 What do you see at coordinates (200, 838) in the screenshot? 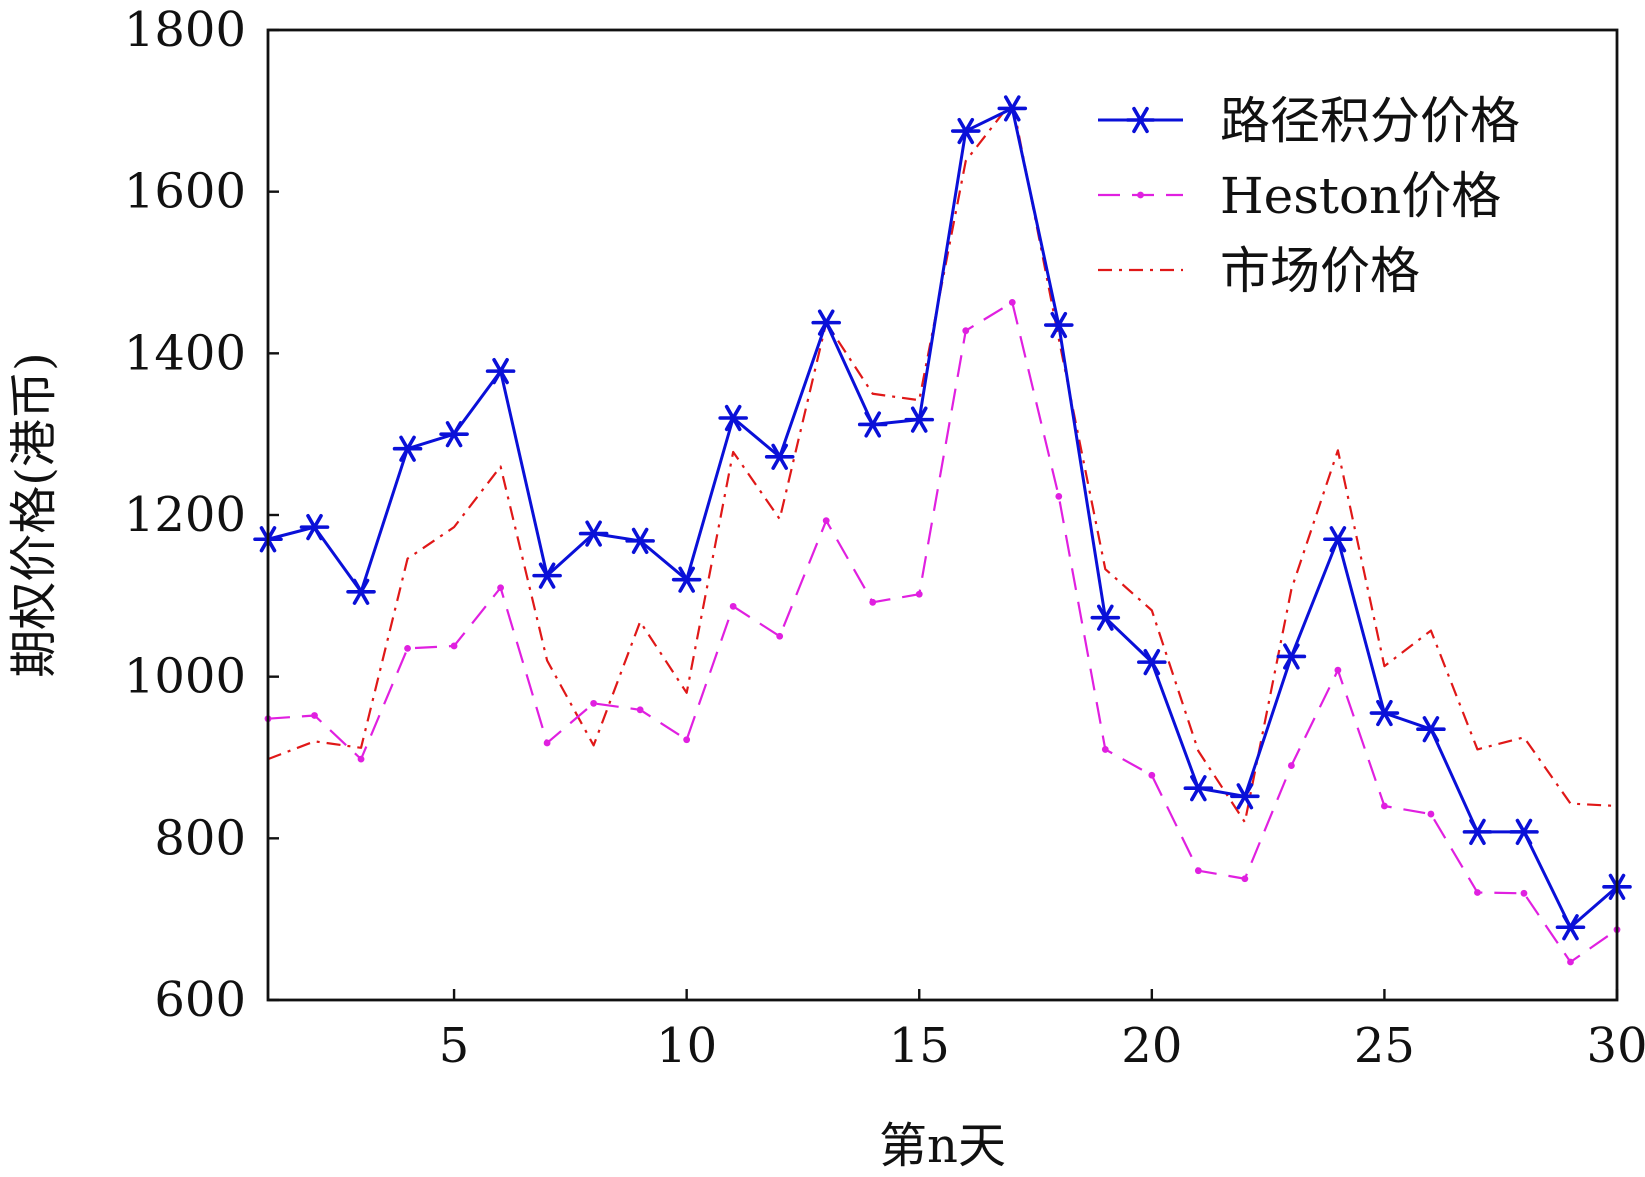
I see `y-tick-label: 800` at bounding box center [200, 838].